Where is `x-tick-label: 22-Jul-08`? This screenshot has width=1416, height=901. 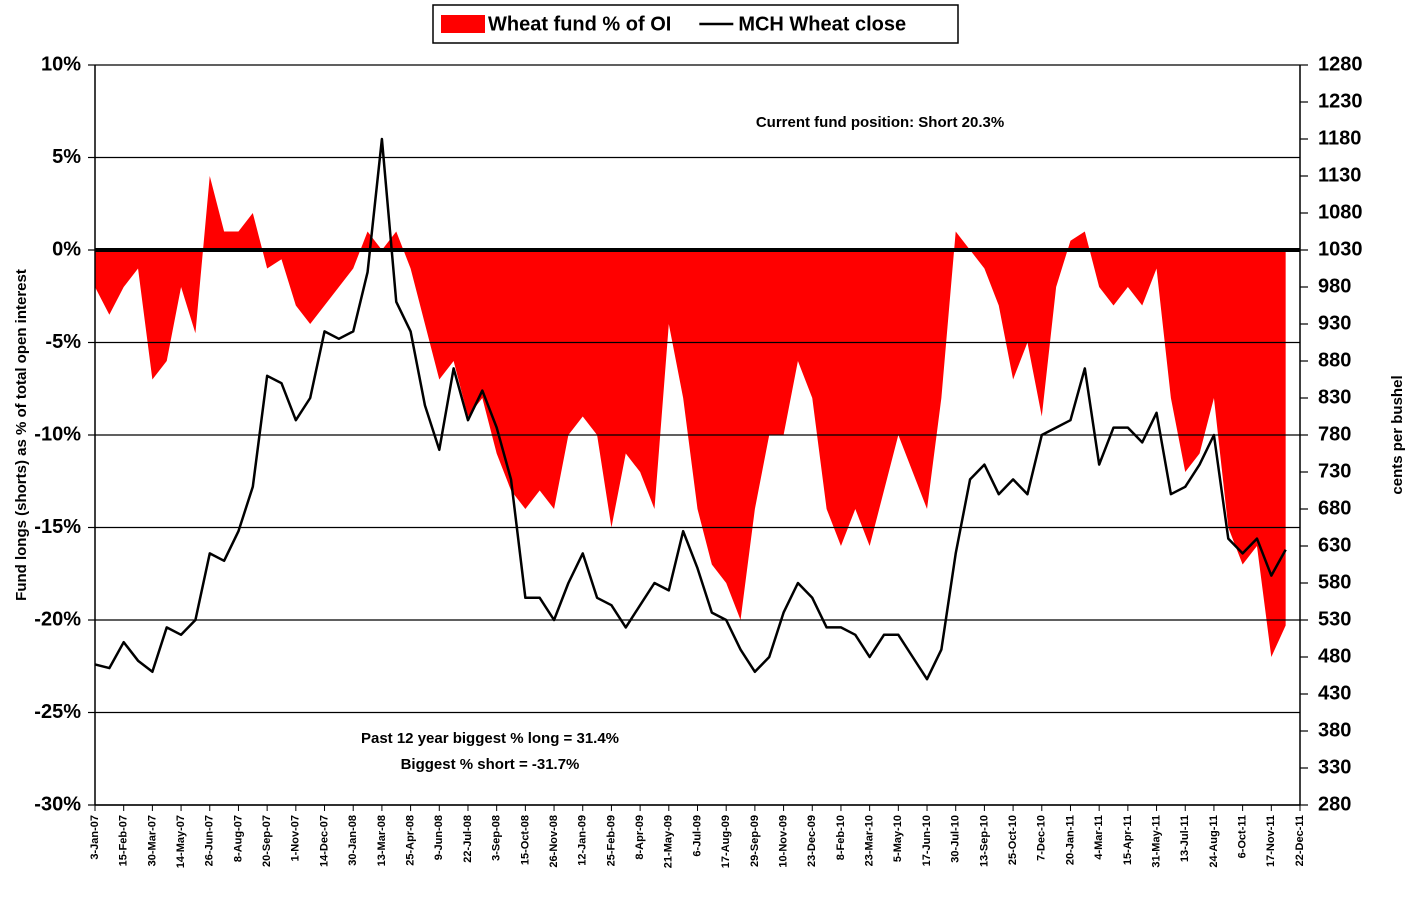
x-tick-label: 22-Jul-08 is located at coordinates (468, 839).